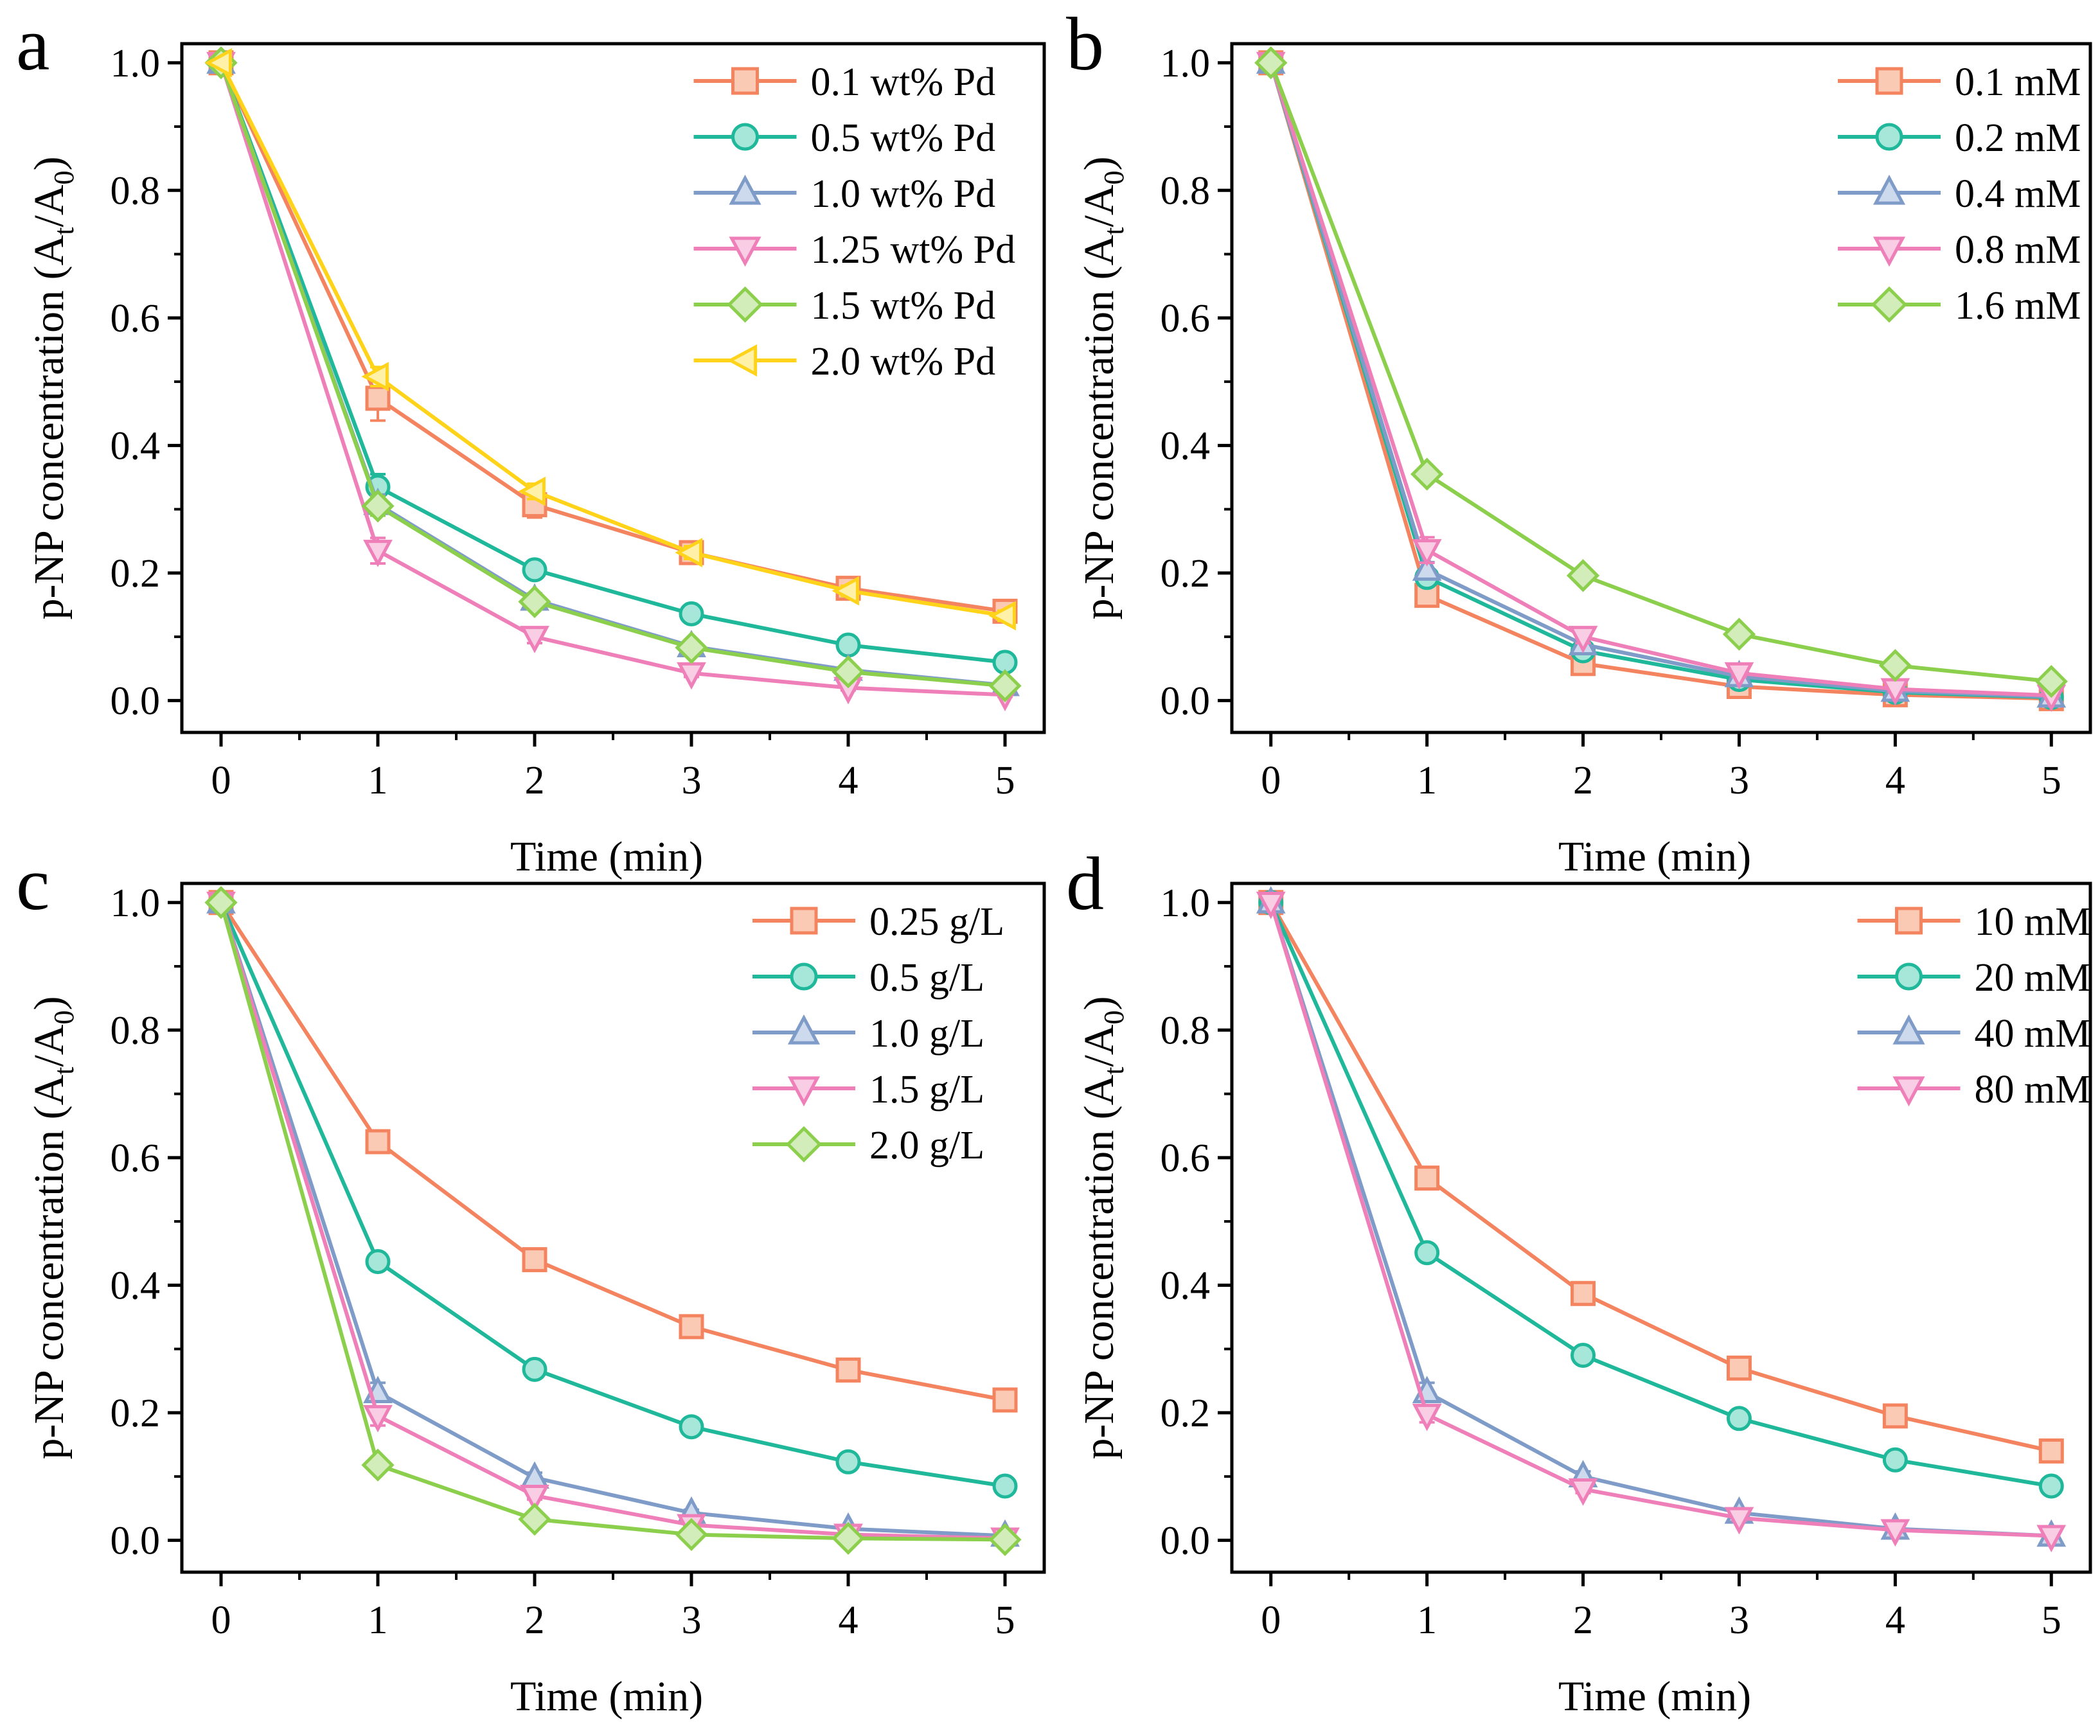 The width and height of the screenshot is (2100, 1736). Describe the element at coordinates (903, 82) in the screenshot. I see `legend-label: 0.1 wt% Pd` at that location.